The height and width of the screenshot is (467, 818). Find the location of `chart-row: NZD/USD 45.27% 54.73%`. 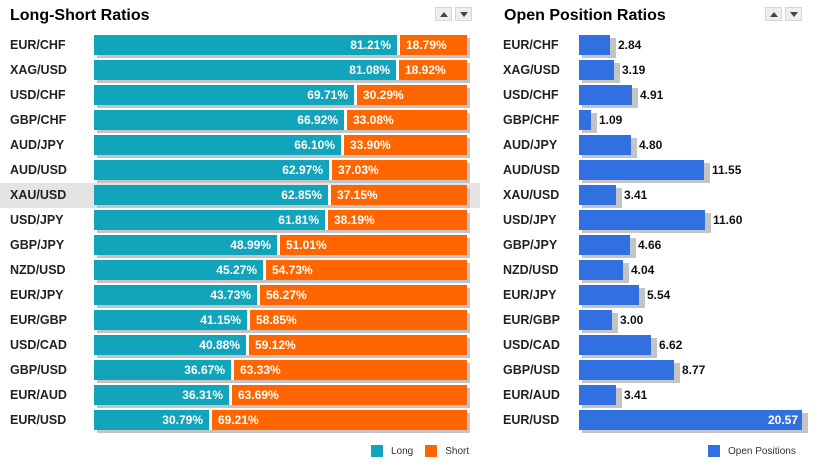

chart-row: NZD/USD 45.27% 54.73% is located at coordinates (240, 270).